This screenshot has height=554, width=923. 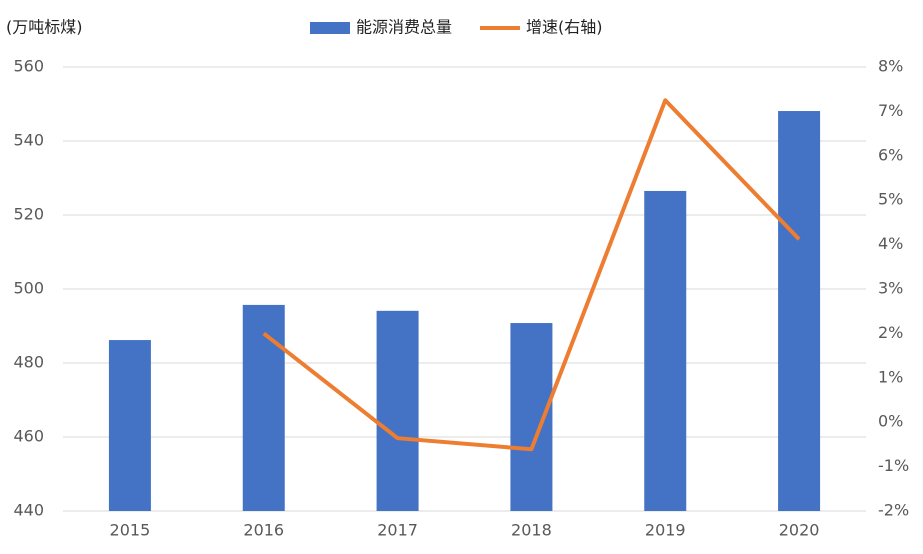 I want to click on y2-tick-label: 1%, so click(x=890, y=376).